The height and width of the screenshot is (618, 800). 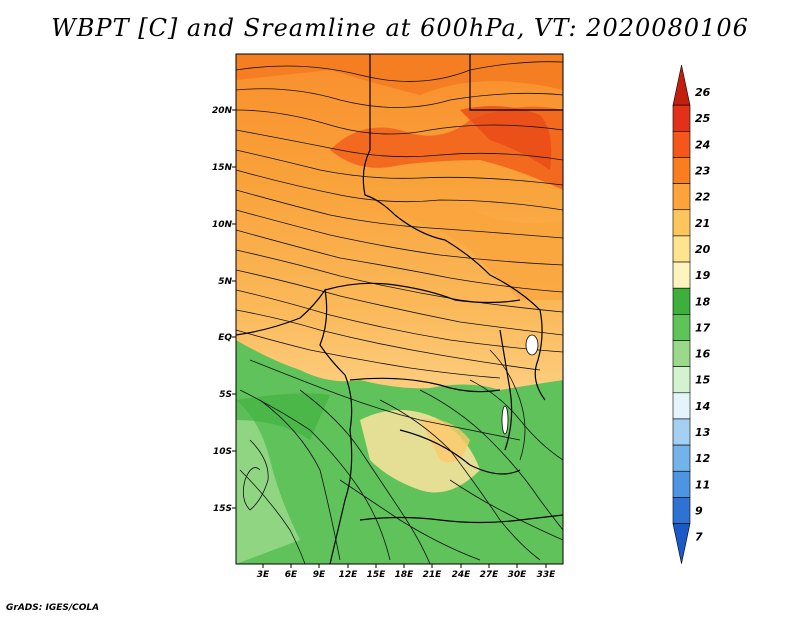 What do you see at coordinates (699, 537) in the screenshot?
I see `colorbar-label: 7` at bounding box center [699, 537].